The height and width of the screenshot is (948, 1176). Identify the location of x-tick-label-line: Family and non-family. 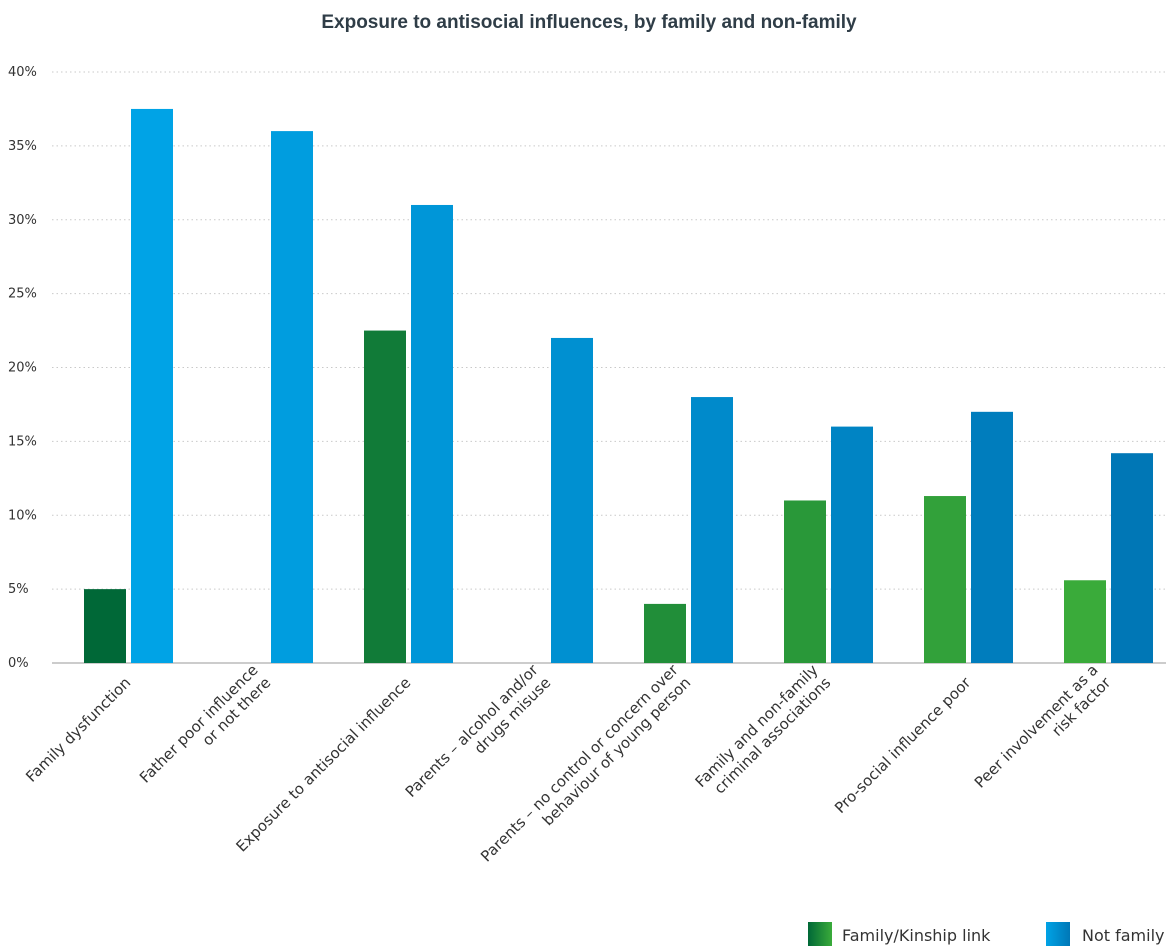
(757, 726).